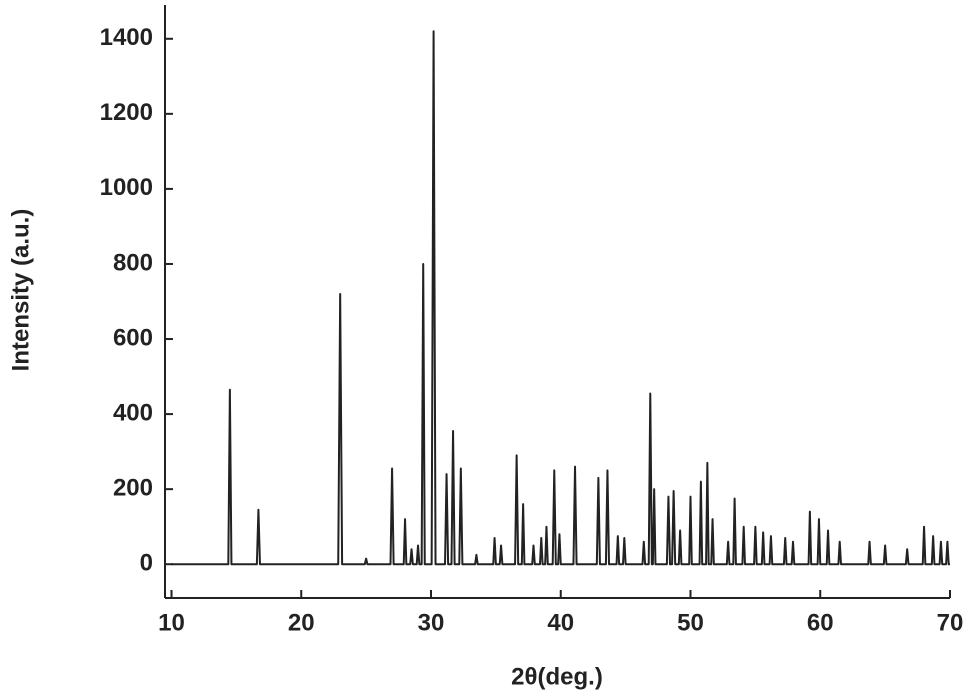 The width and height of the screenshot is (974, 695). What do you see at coordinates (133, 337) in the screenshot?
I see `y-tick-label: 600` at bounding box center [133, 337].